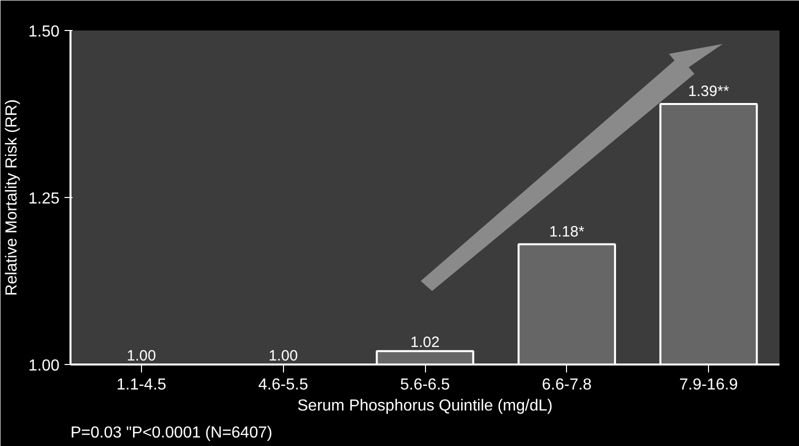 The width and height of the screenshot is (799, 446). Describe the element at coordinates (11, 197) in the screenshot. I see `y-axis-title: Relative Mortality Risk (RR)` at that location.